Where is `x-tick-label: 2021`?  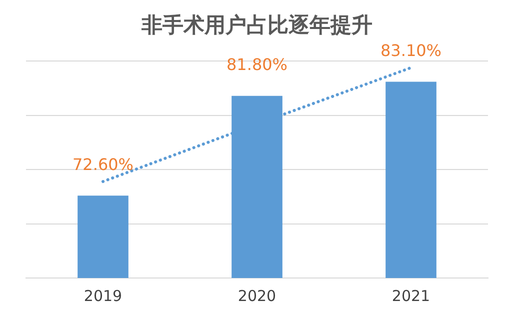
x-tick-label: 2021 is located at coordinates (411, 295).